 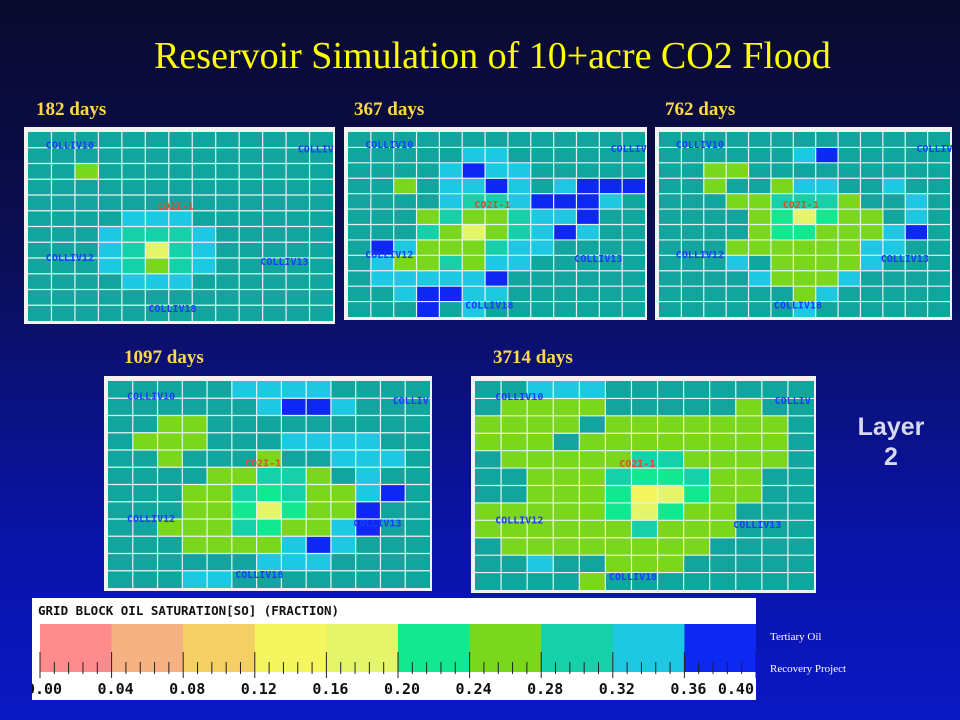 What do you see at coordinates (187, 689) in the screenshot?
I see `legend-tick-label: 0.08` at bounding box center [187, 689].